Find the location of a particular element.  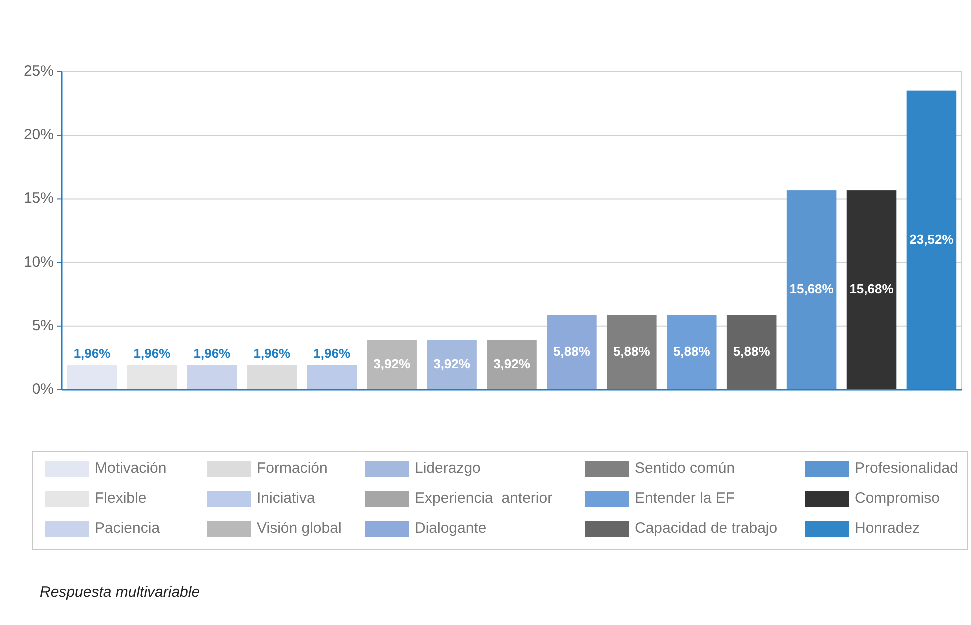

legend-label: Visión global is located at coordinates (299, 528).